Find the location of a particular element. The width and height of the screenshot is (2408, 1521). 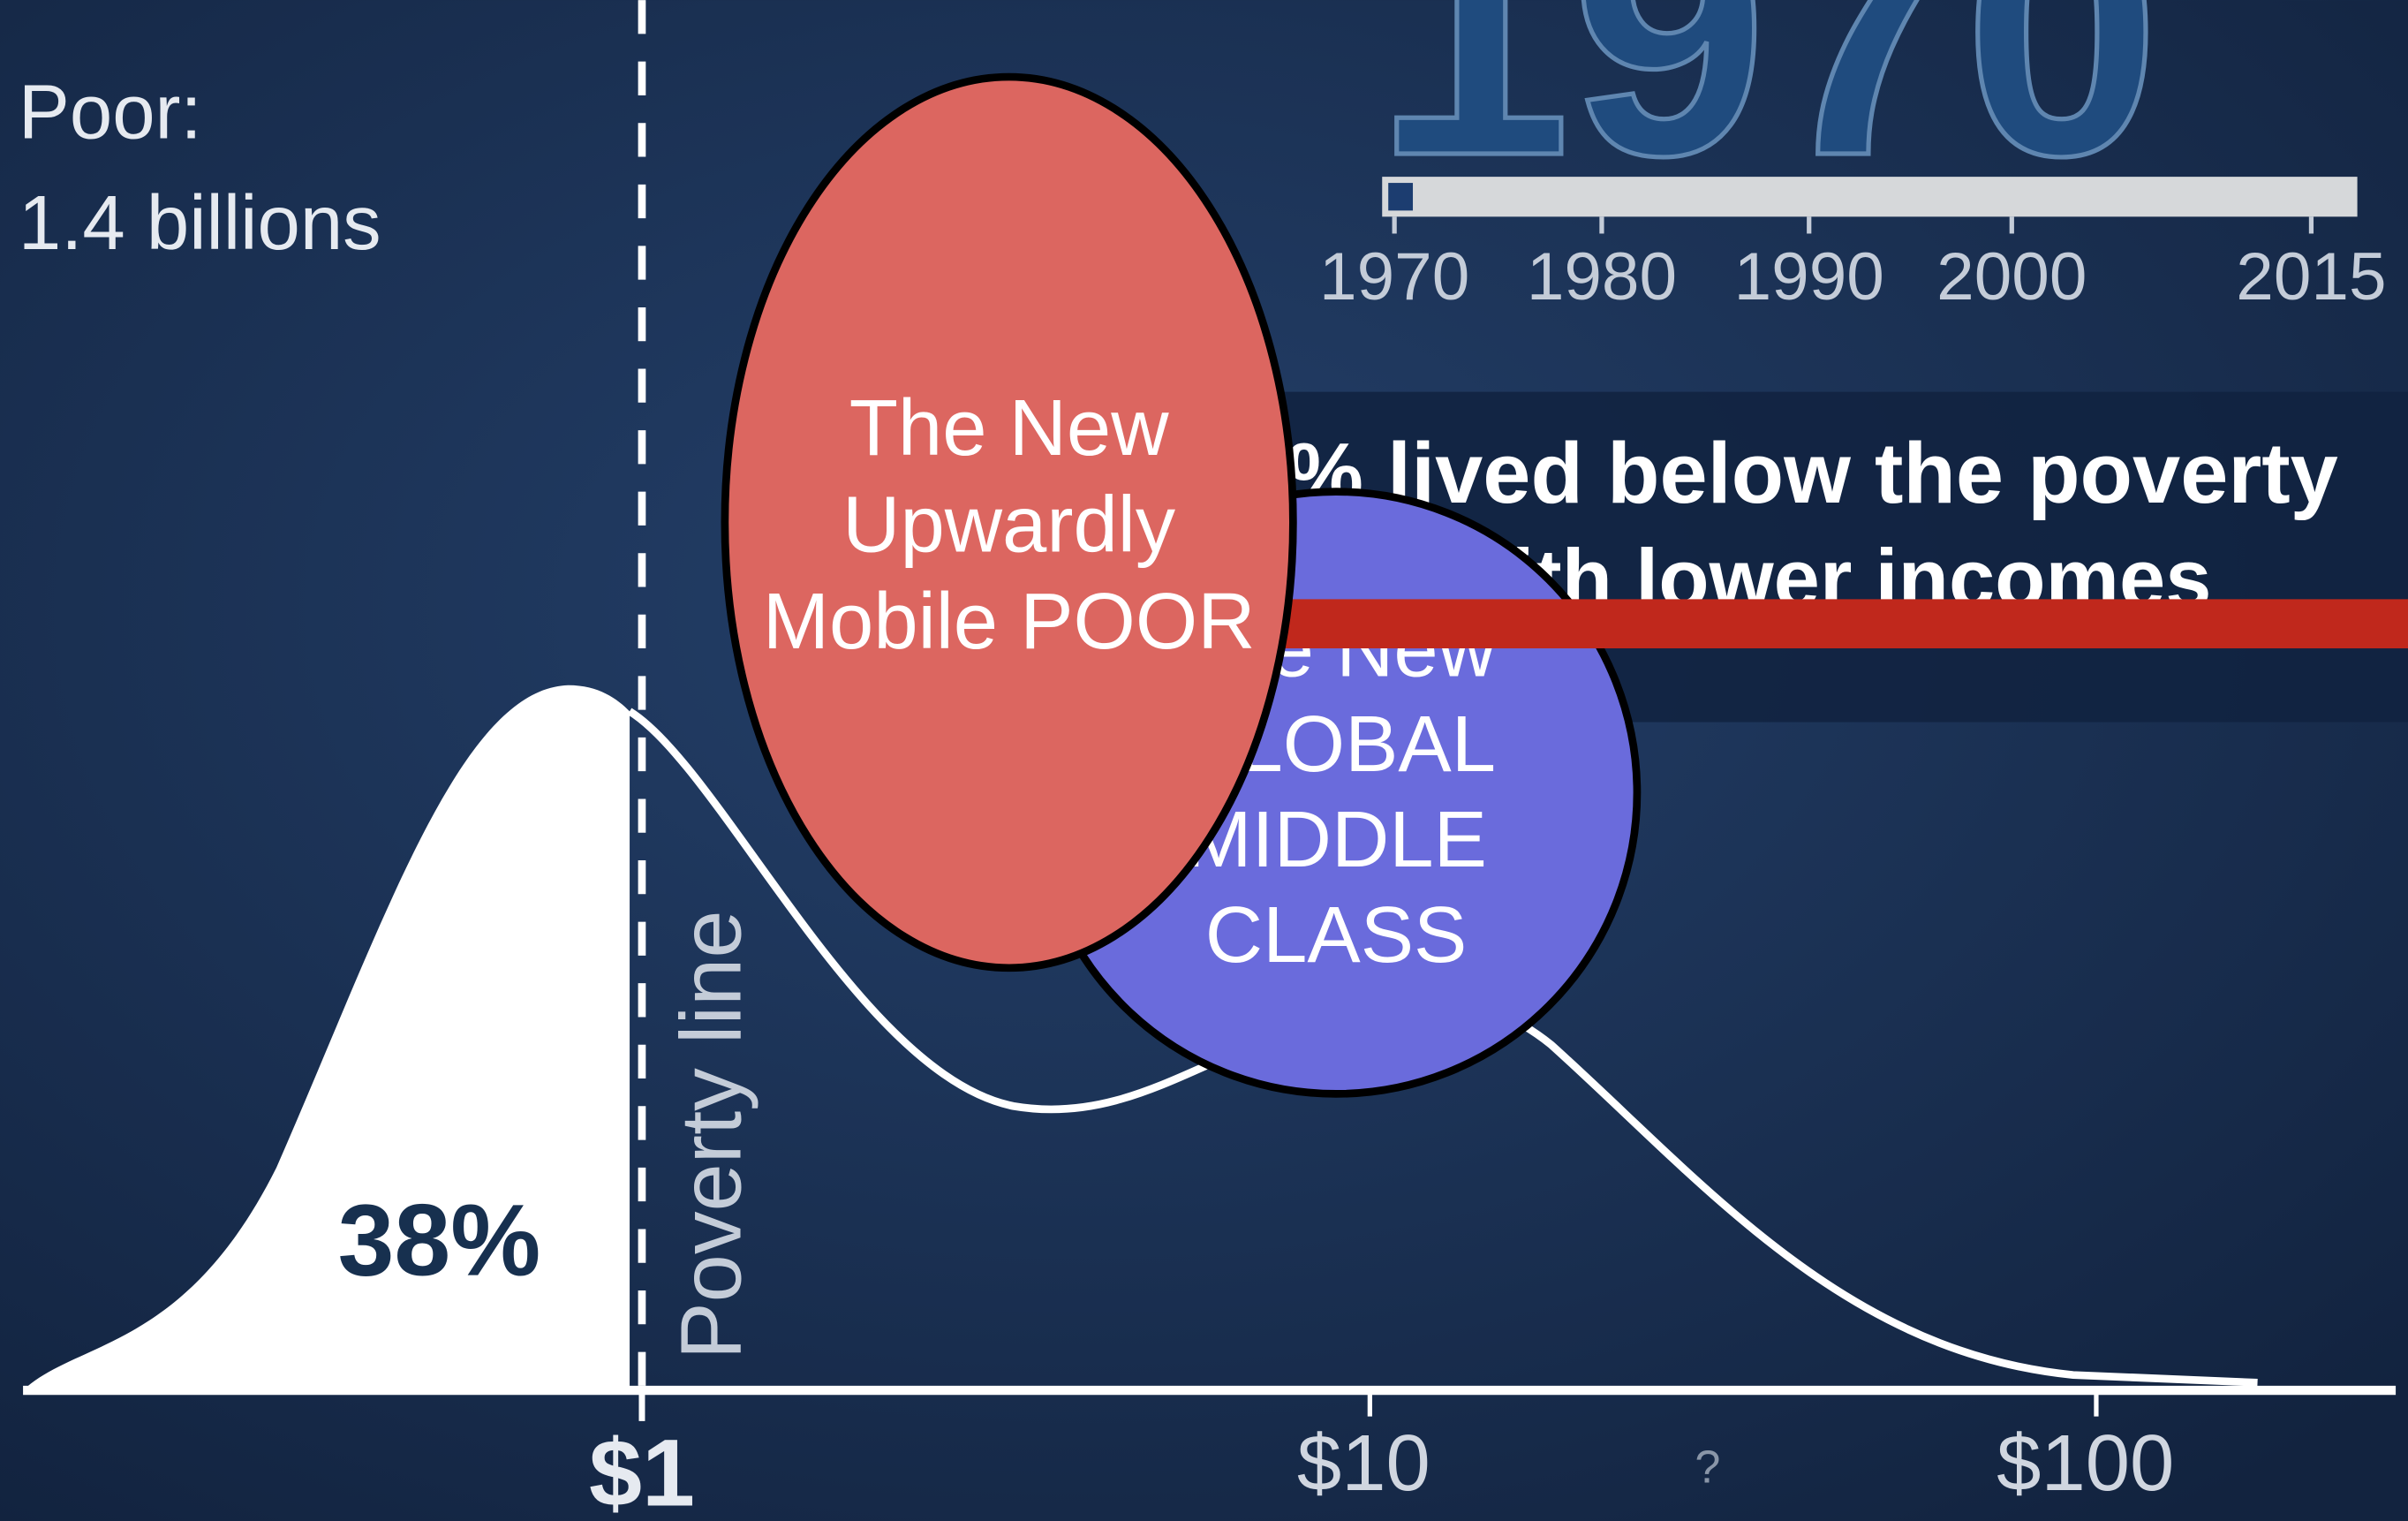

timeline-label: 2015 is located at coordinates (2311, 276).